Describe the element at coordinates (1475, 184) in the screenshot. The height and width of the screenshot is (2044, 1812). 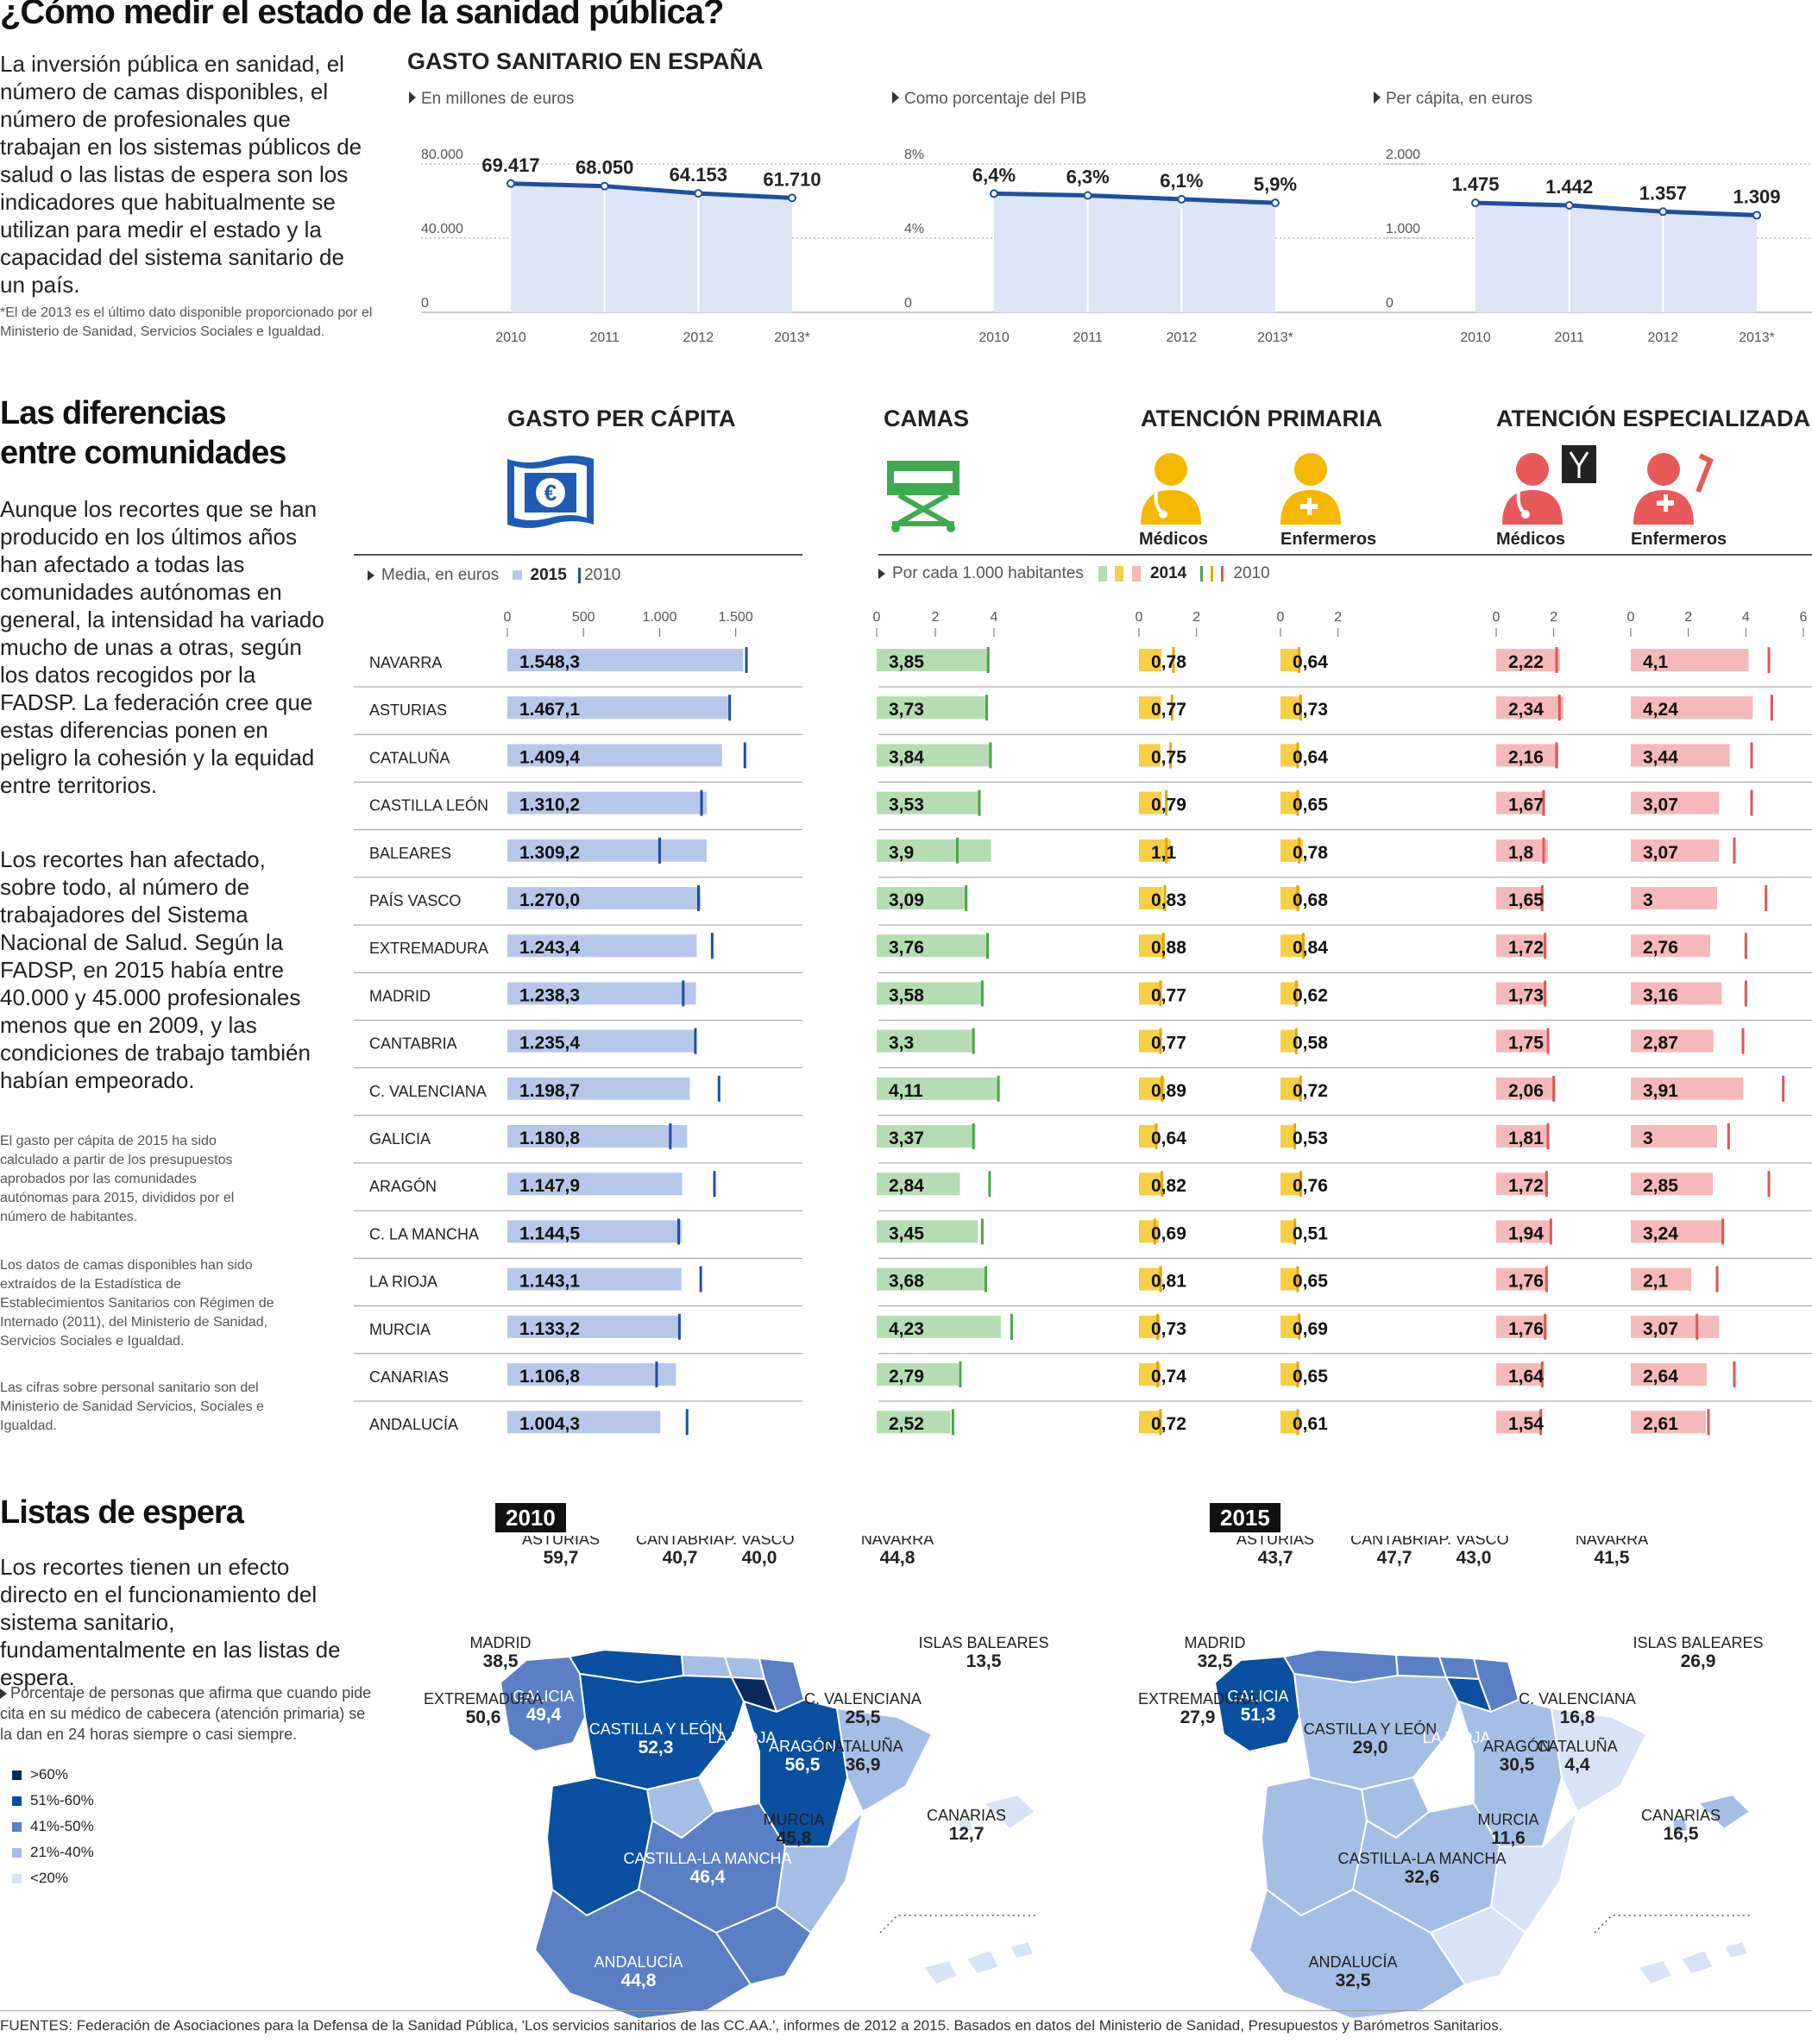
I see `data-label: 1.475` at that location.